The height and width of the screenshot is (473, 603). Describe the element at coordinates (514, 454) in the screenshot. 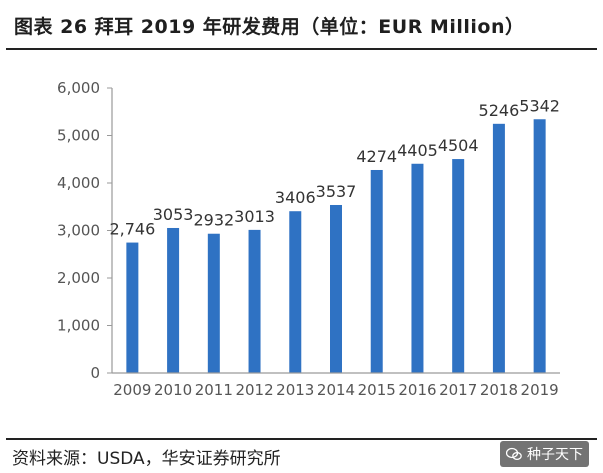

I see `wechat-icon` at that location.